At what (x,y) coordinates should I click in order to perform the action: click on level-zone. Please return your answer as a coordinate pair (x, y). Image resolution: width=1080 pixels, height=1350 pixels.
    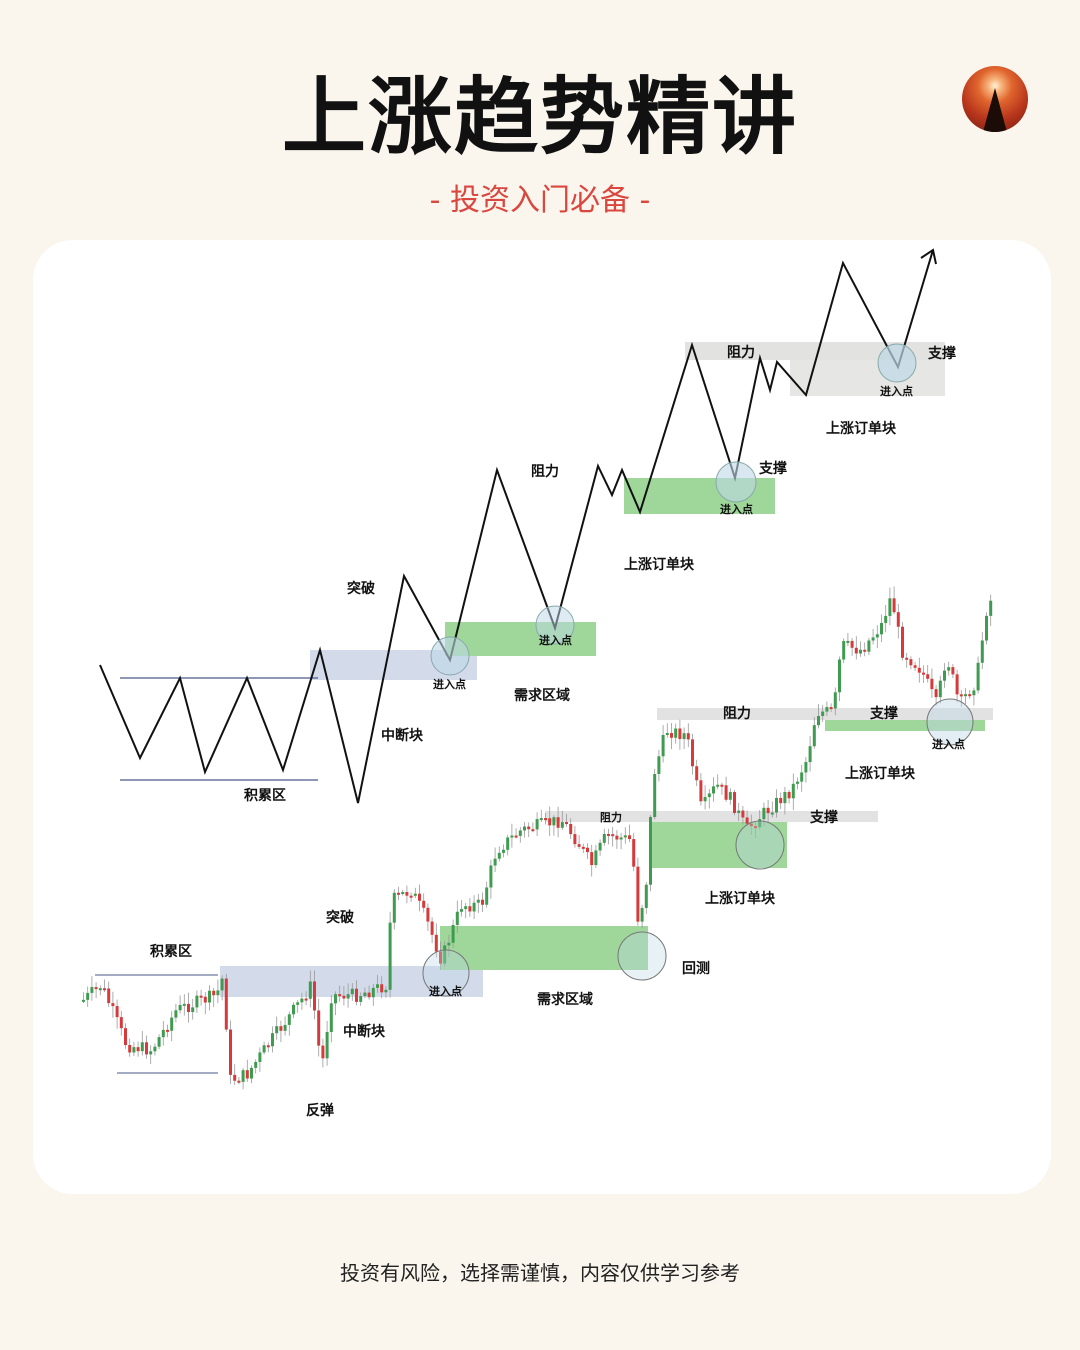
    Looking at the image, I should click on (711, 816).